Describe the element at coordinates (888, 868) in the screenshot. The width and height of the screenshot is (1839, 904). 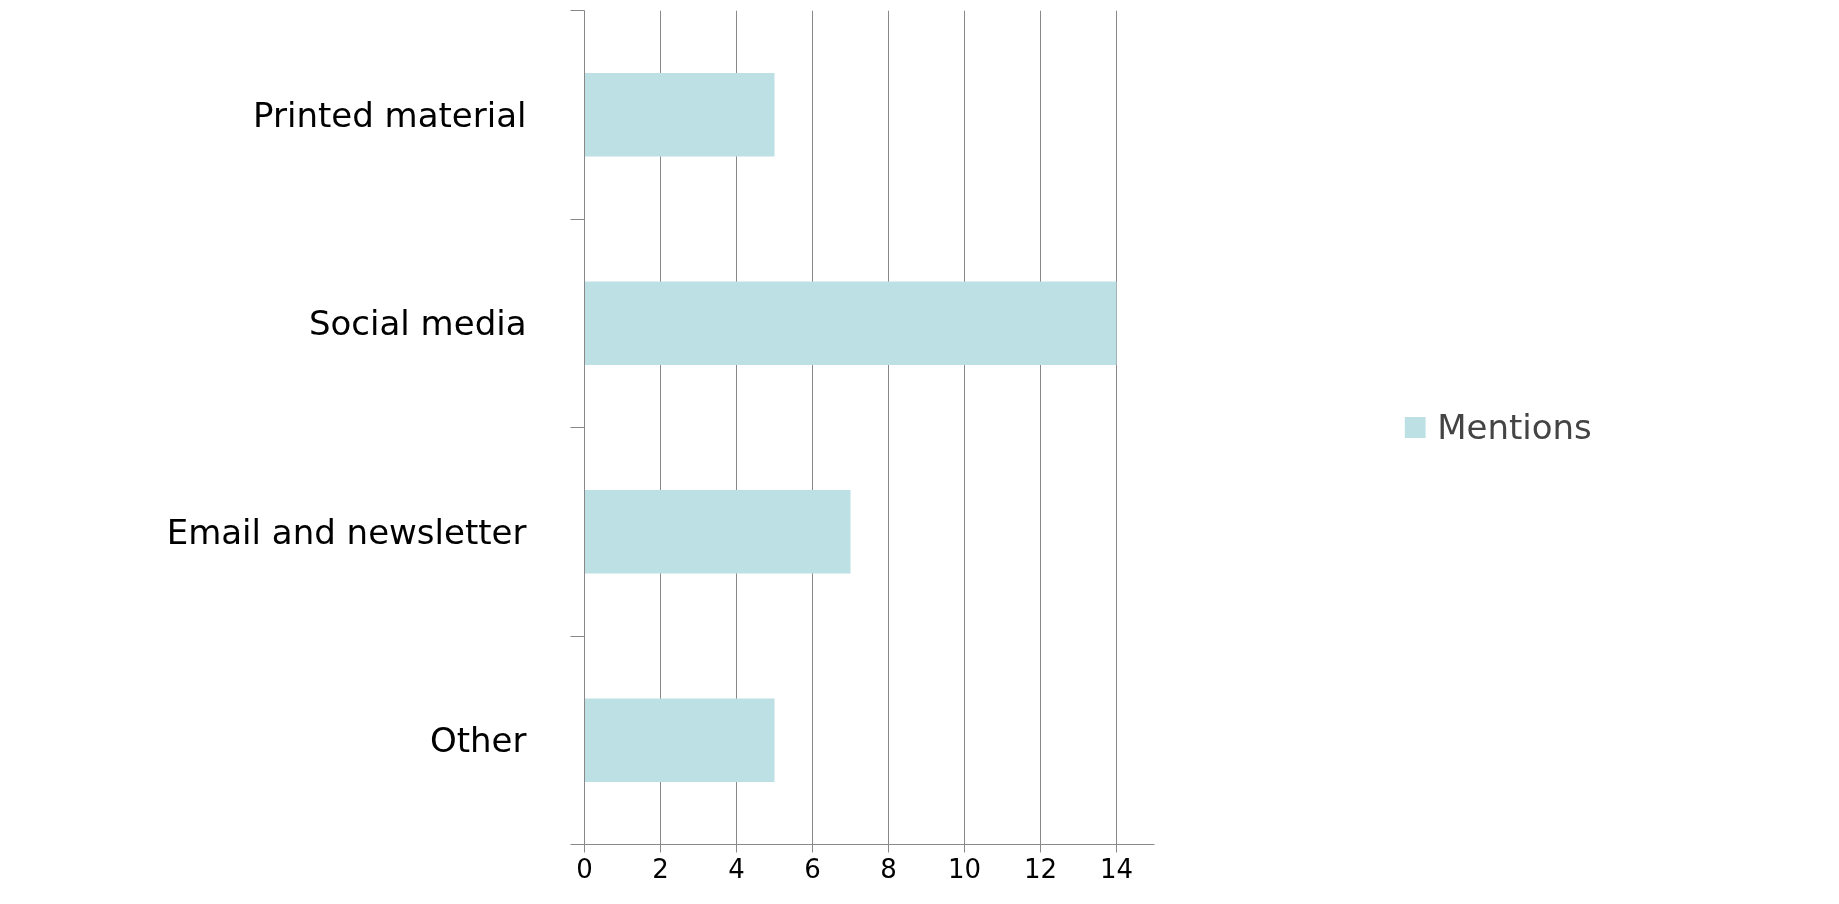
I see `x-tick-label: 8` at that location.